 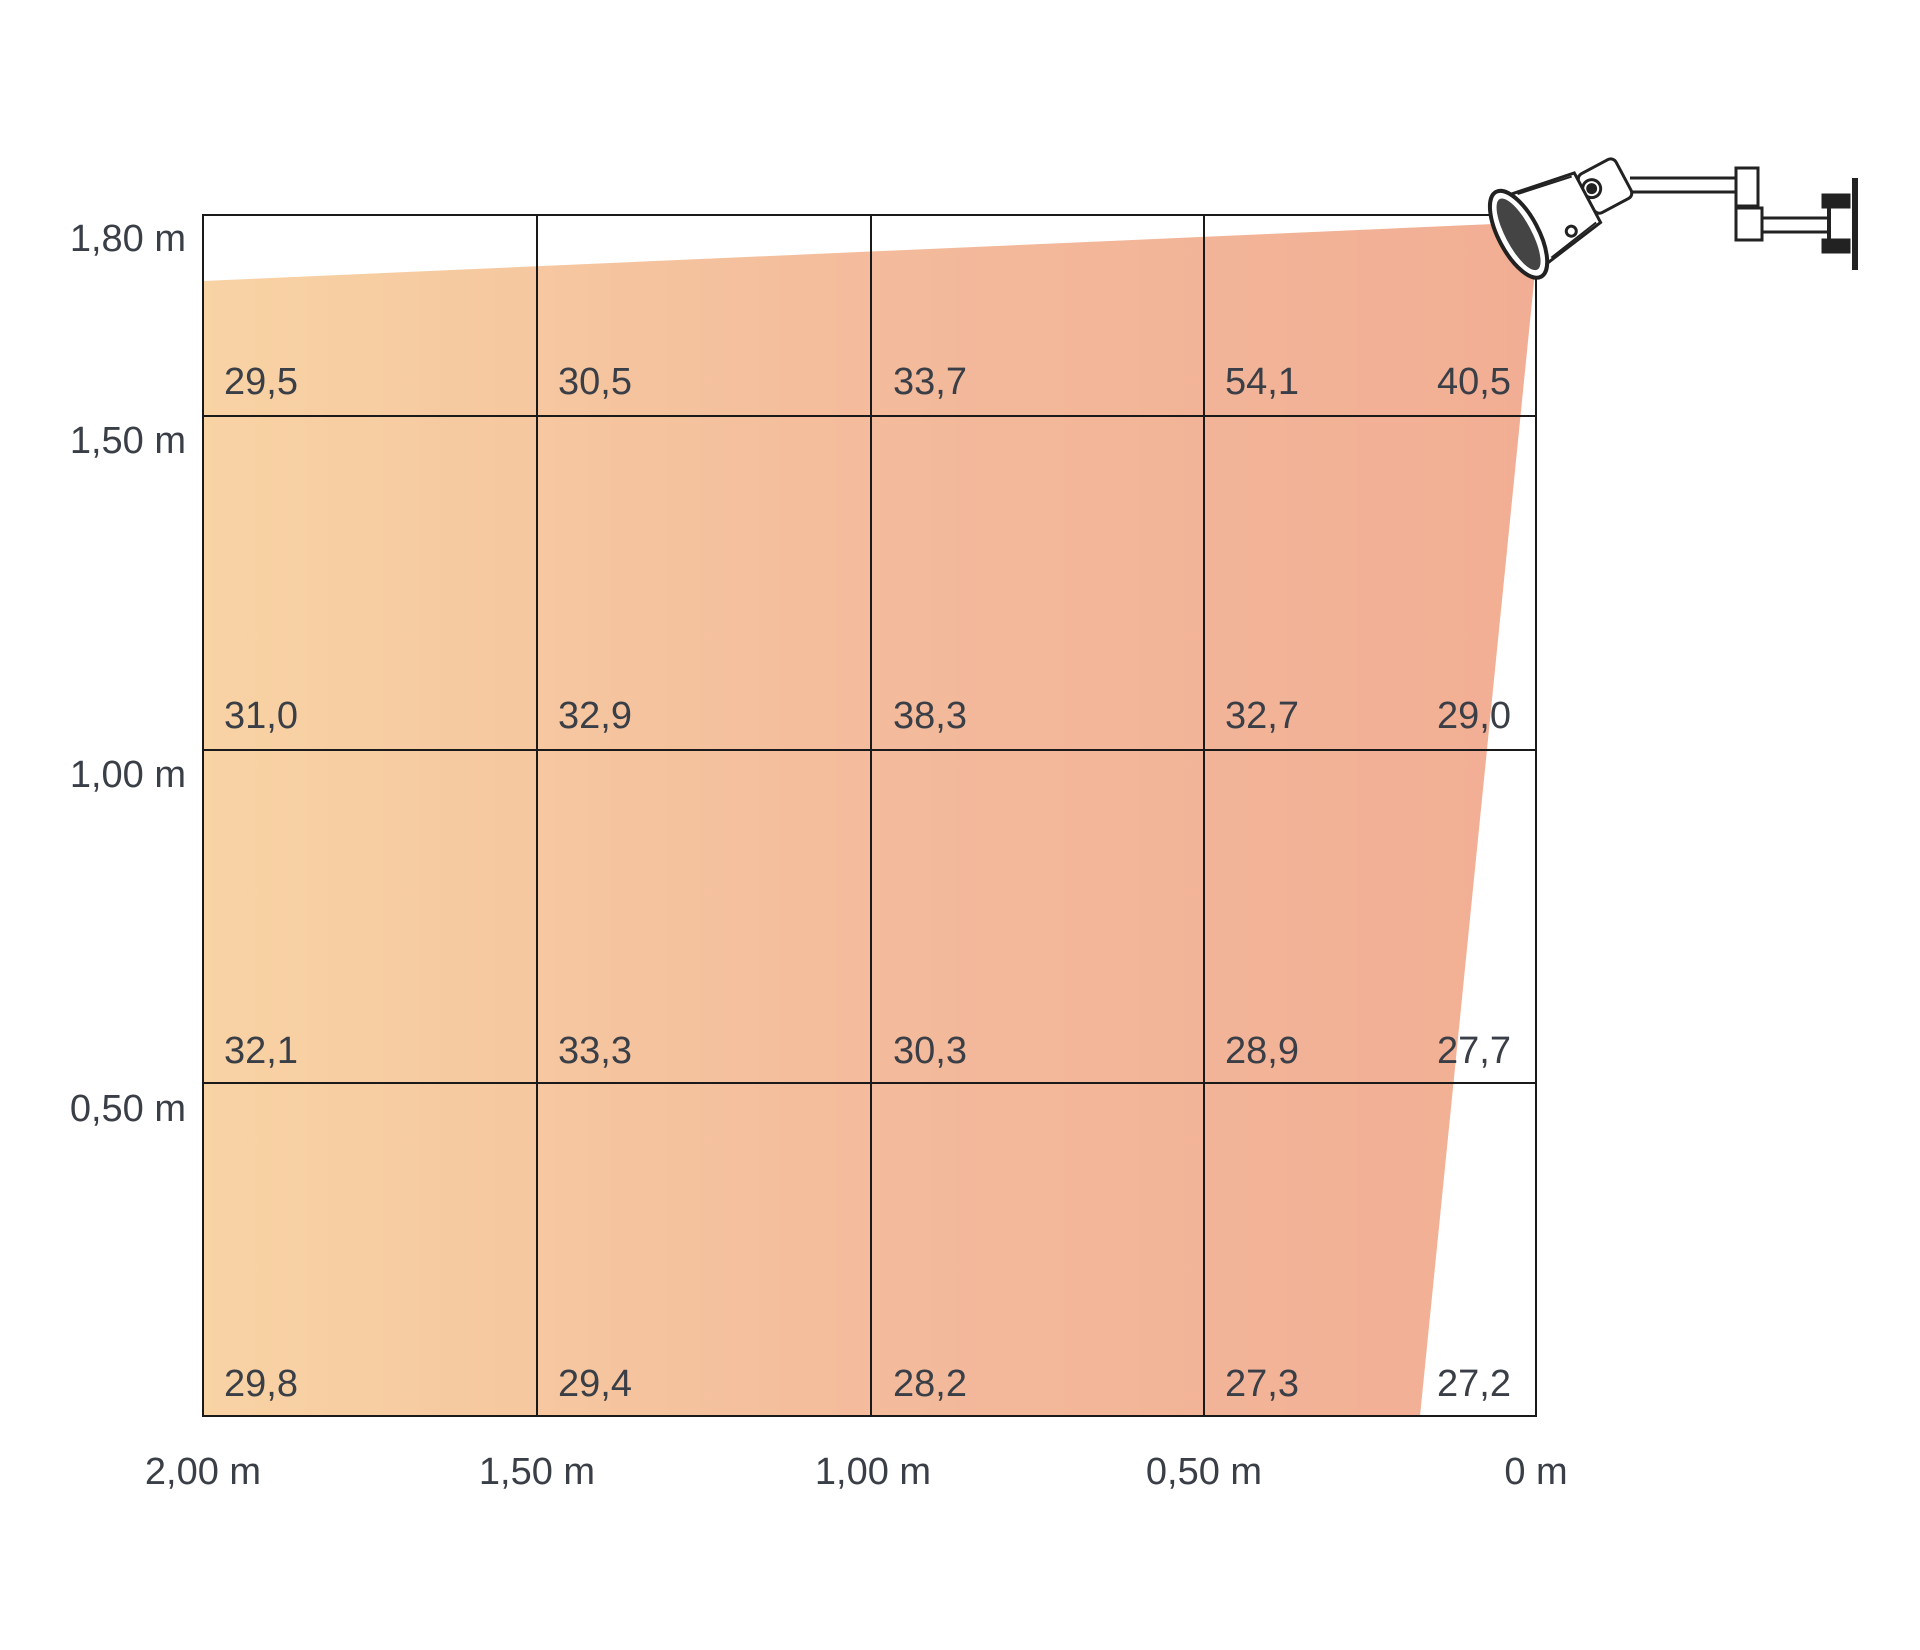 I want to click on x-axis-label: 1,00 m, so click(x=873, y=1472).